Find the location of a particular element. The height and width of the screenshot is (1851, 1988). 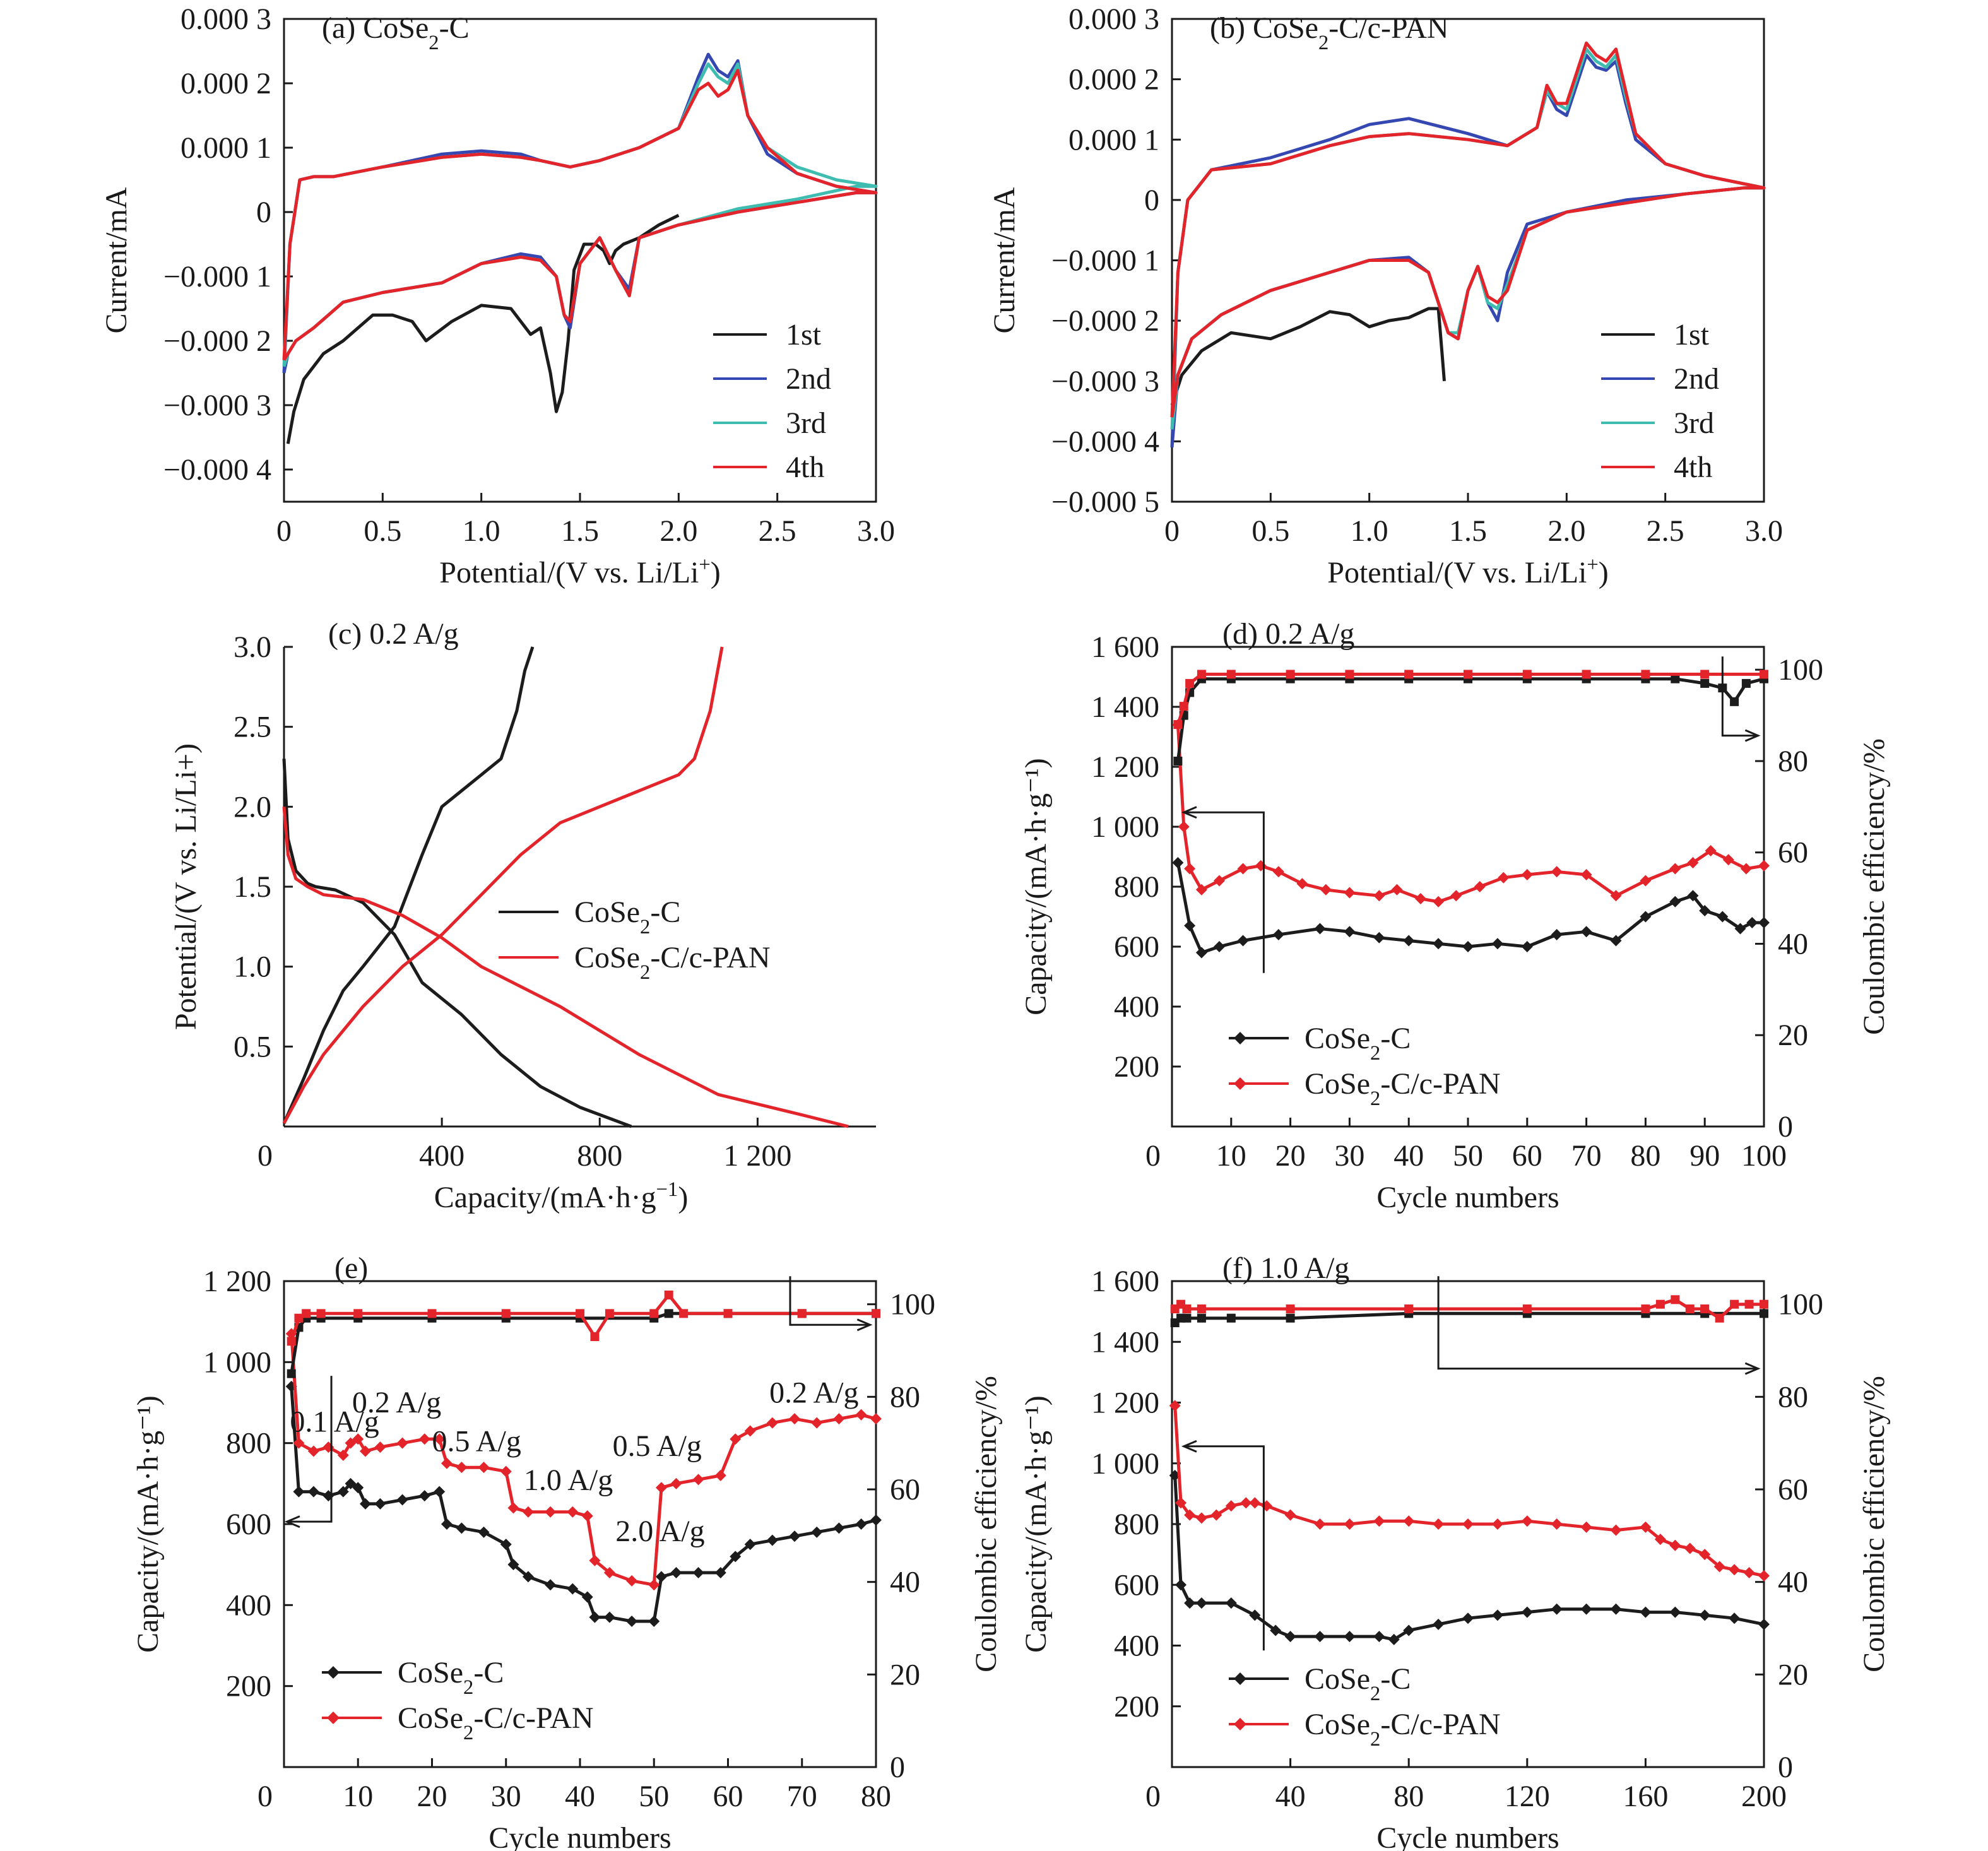

x-tick-label: 0.5 is located at coordinates (382, 531).